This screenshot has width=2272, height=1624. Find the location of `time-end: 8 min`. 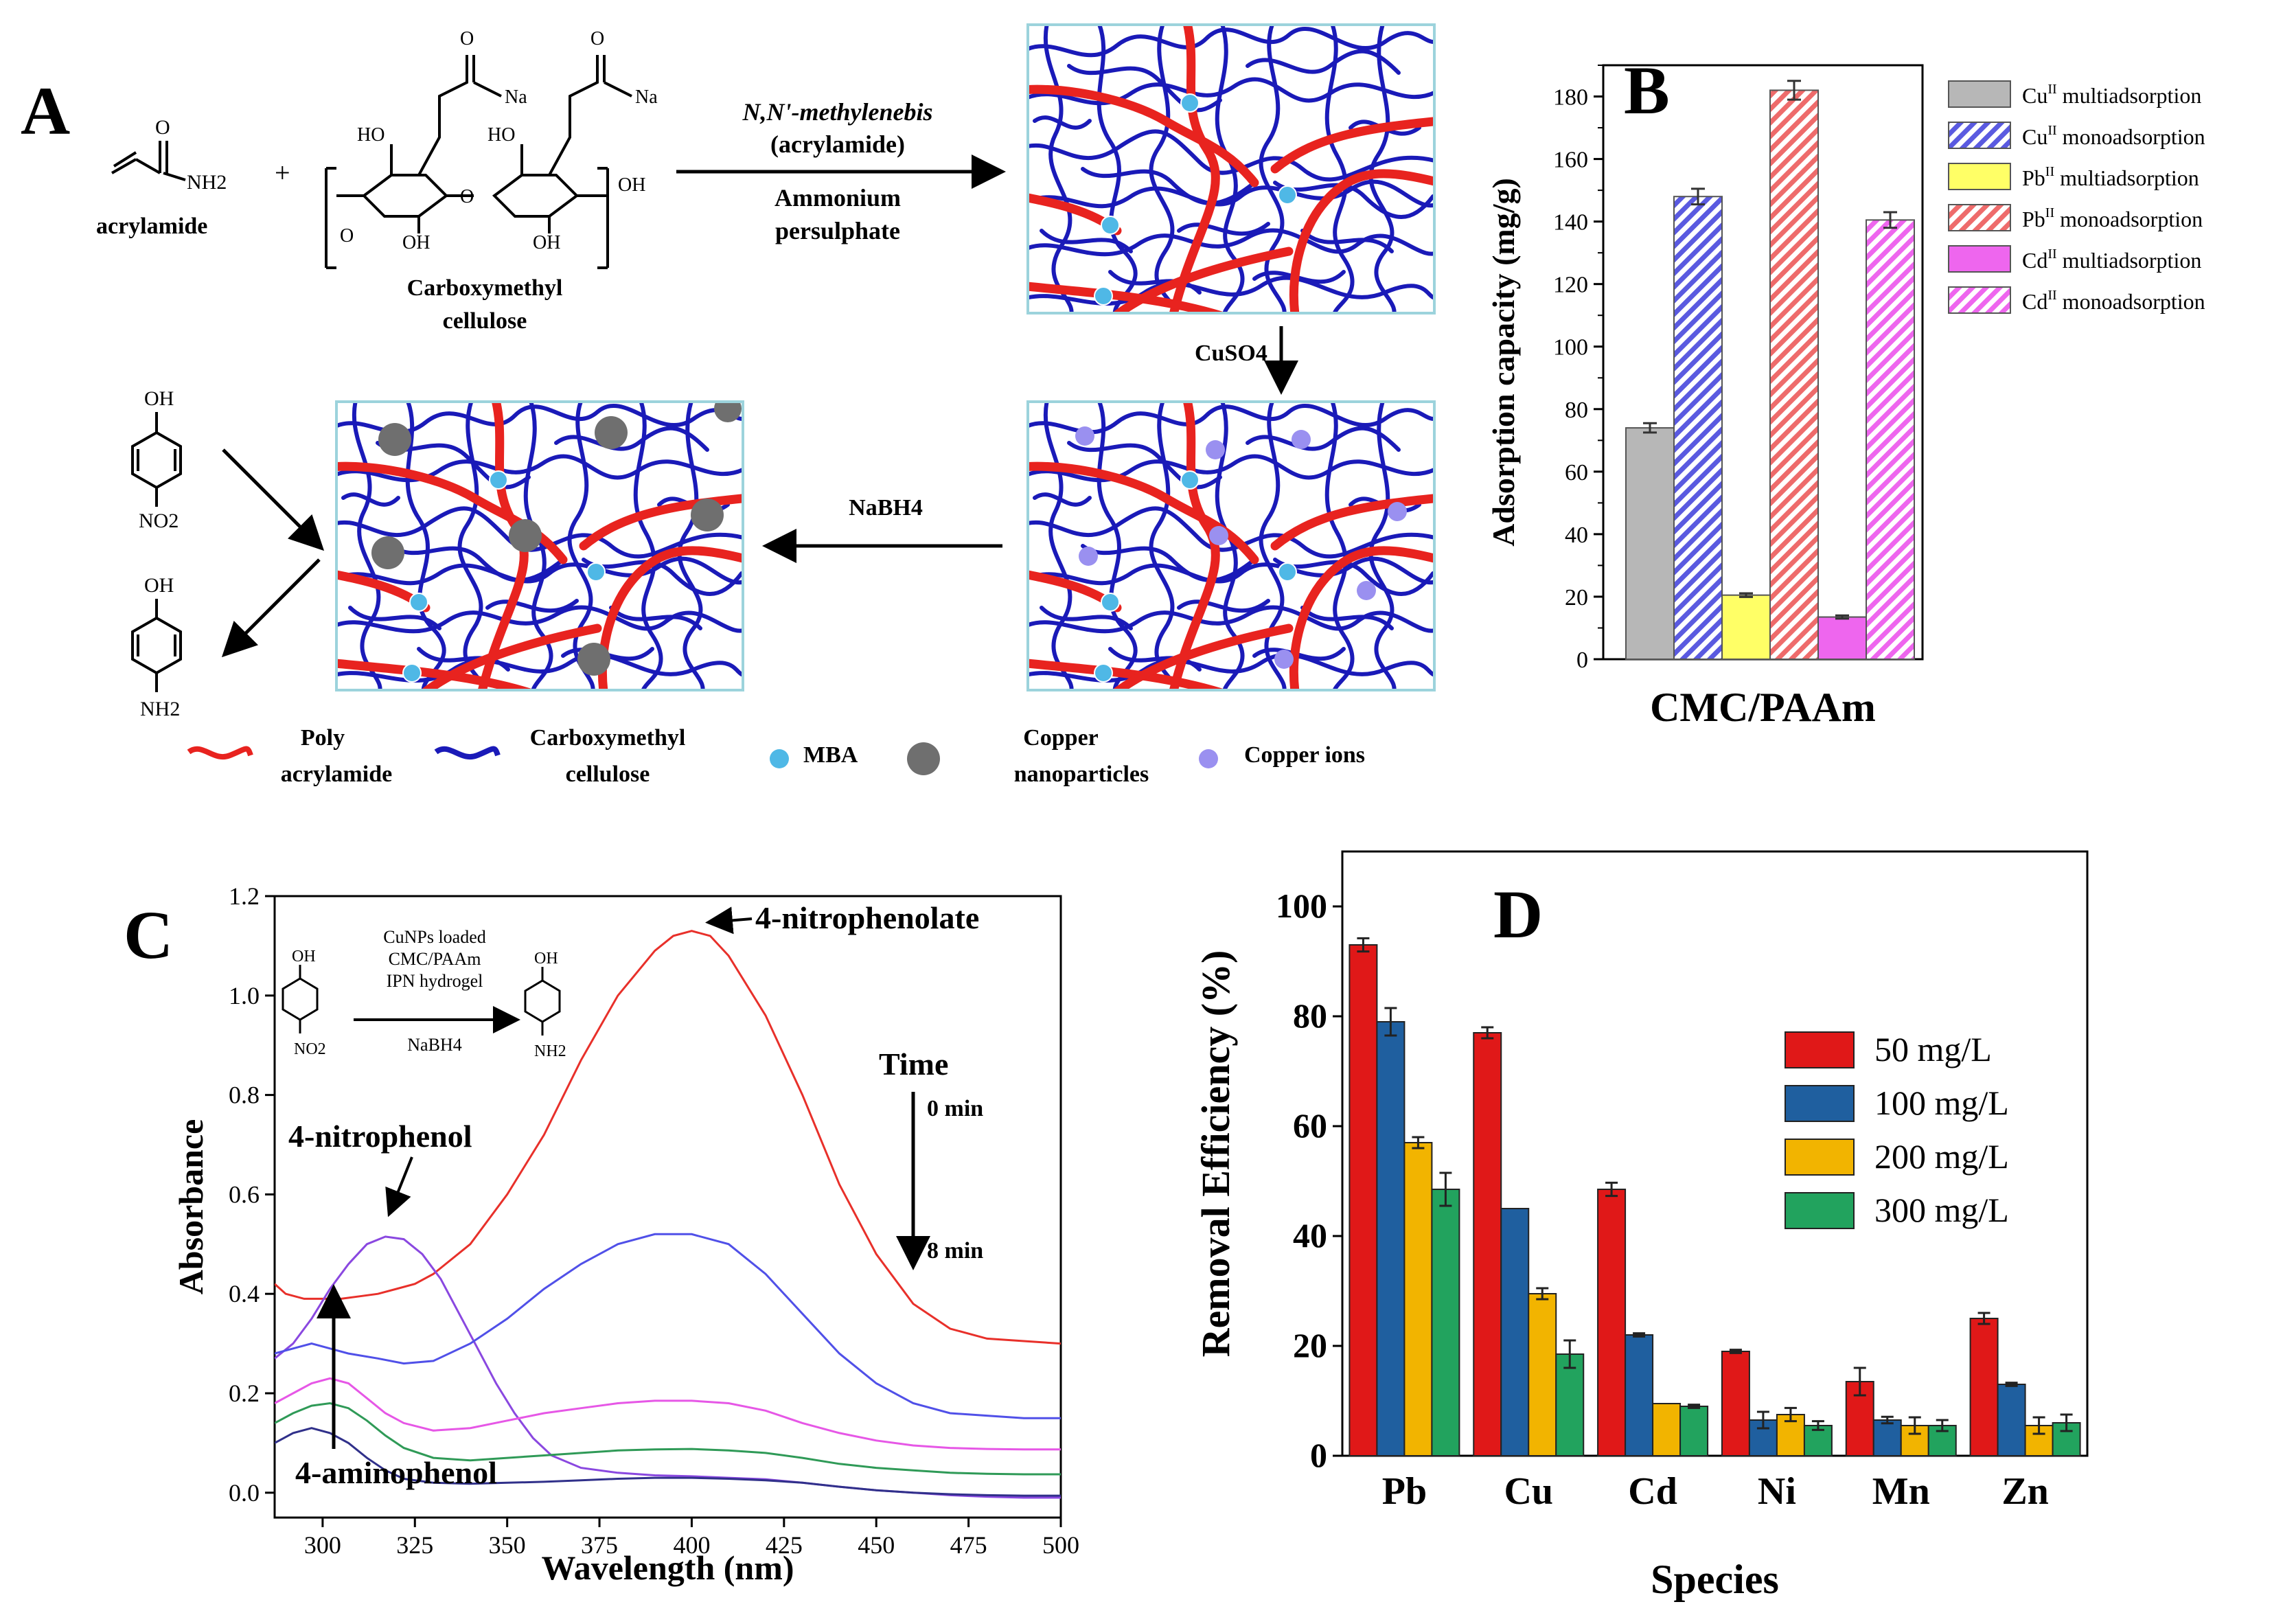

time-end: 8 min is located at coordinates (955, 1250).